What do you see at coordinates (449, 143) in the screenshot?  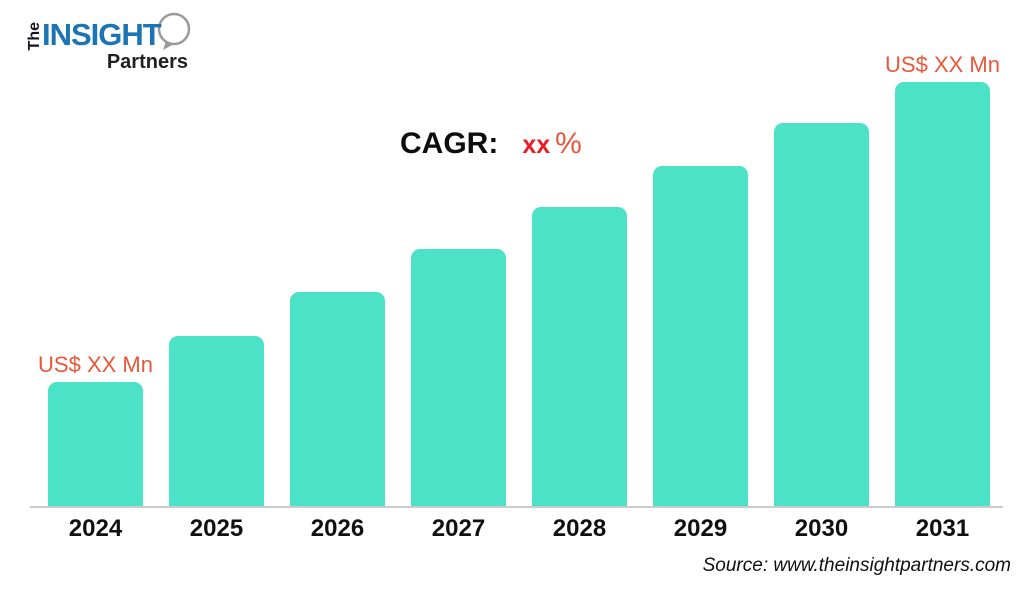 I see `cagr-label: CAGR:` at bounding box center [449, 143].